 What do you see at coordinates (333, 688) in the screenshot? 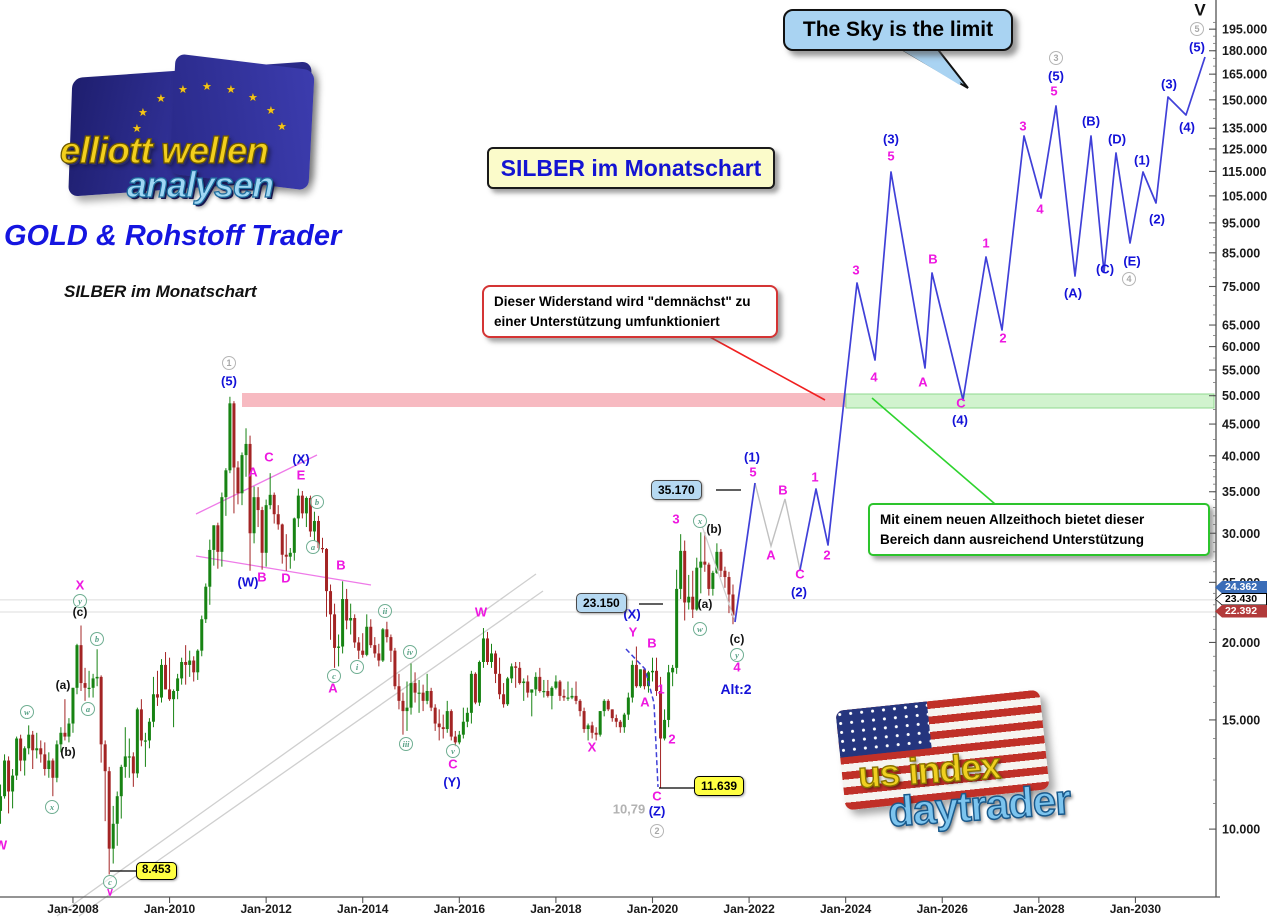
I see `wave-label: A` at bounding box center [333, 688].